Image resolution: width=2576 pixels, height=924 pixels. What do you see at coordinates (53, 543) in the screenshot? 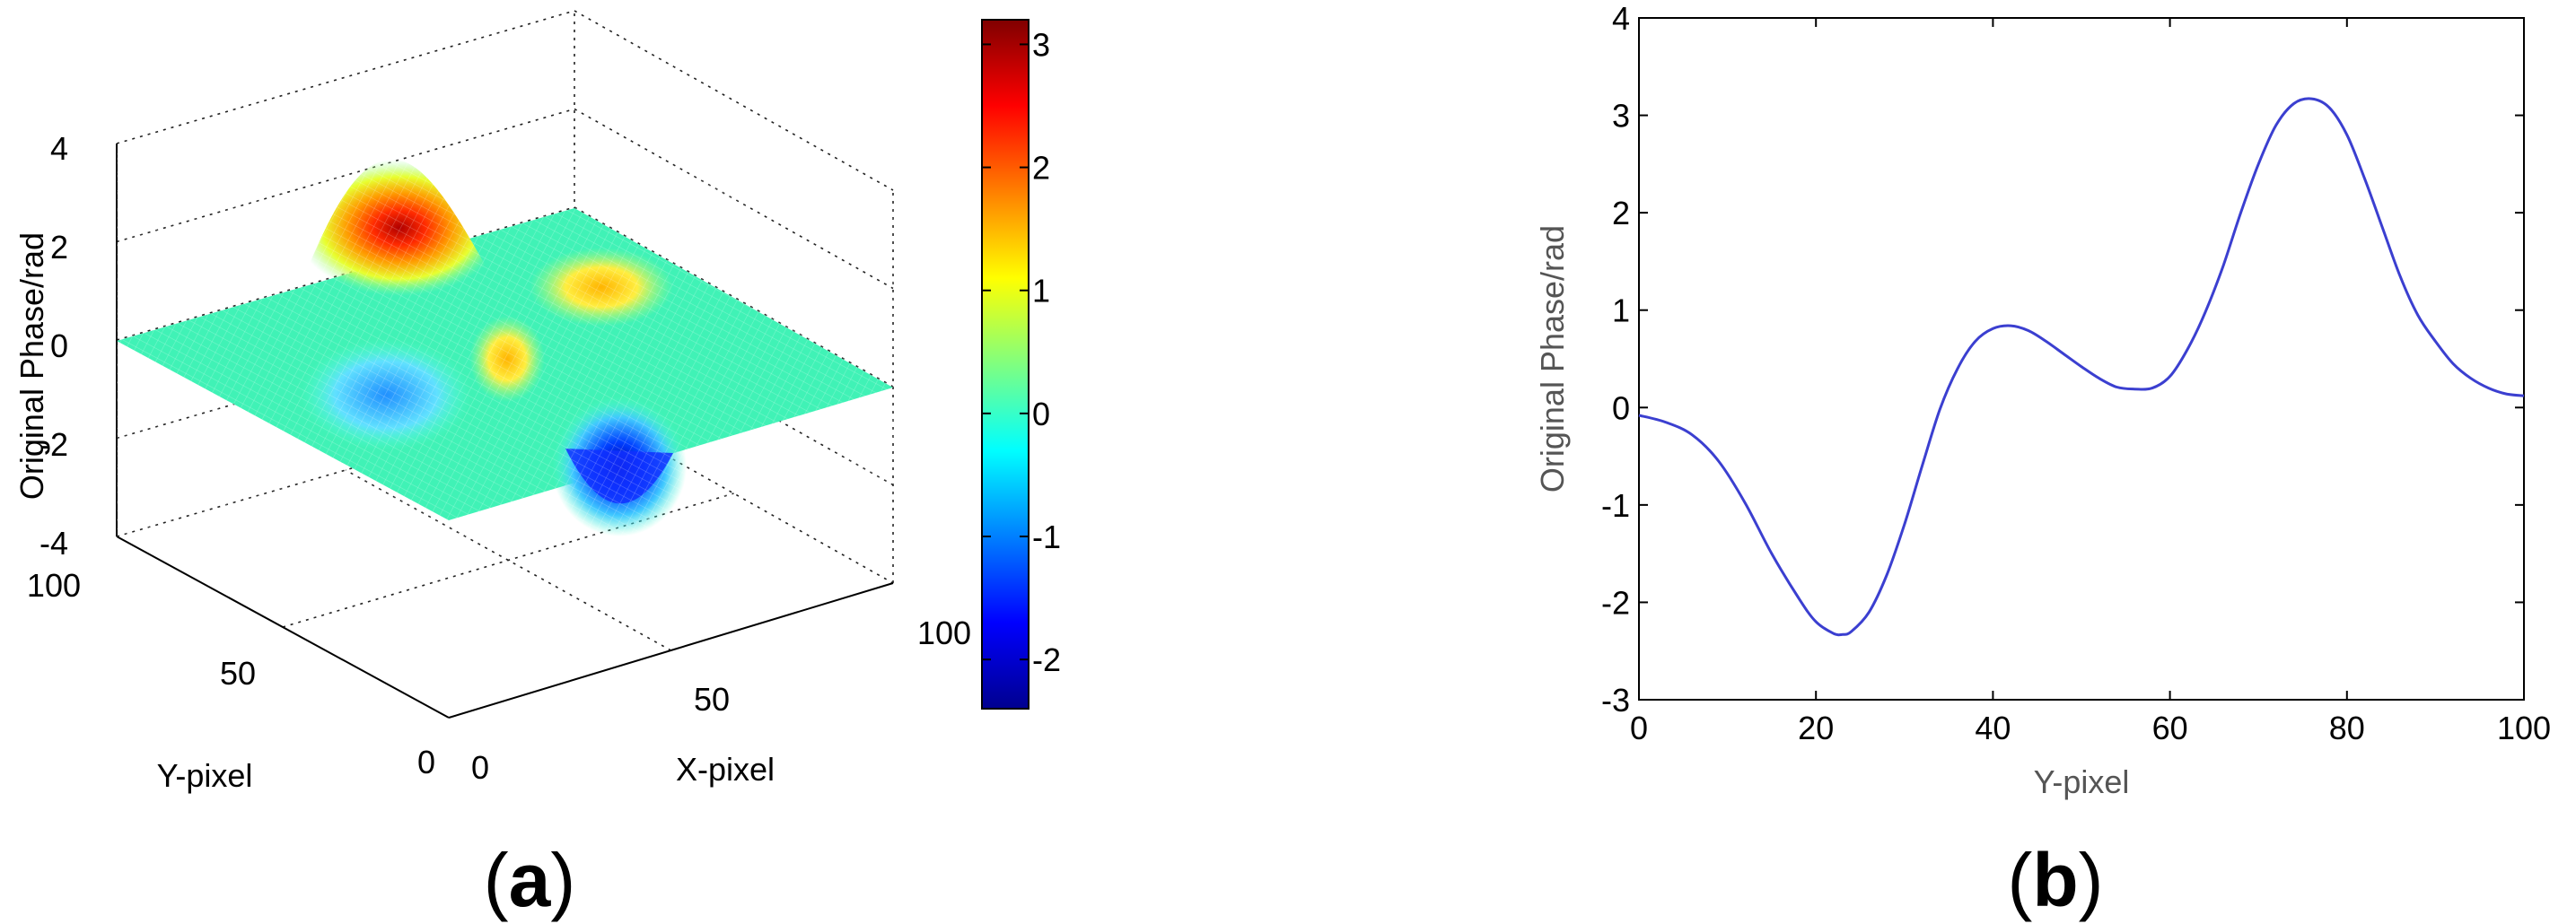
I see `z-tick-neg4: -4` at bounding box center [53, 543].